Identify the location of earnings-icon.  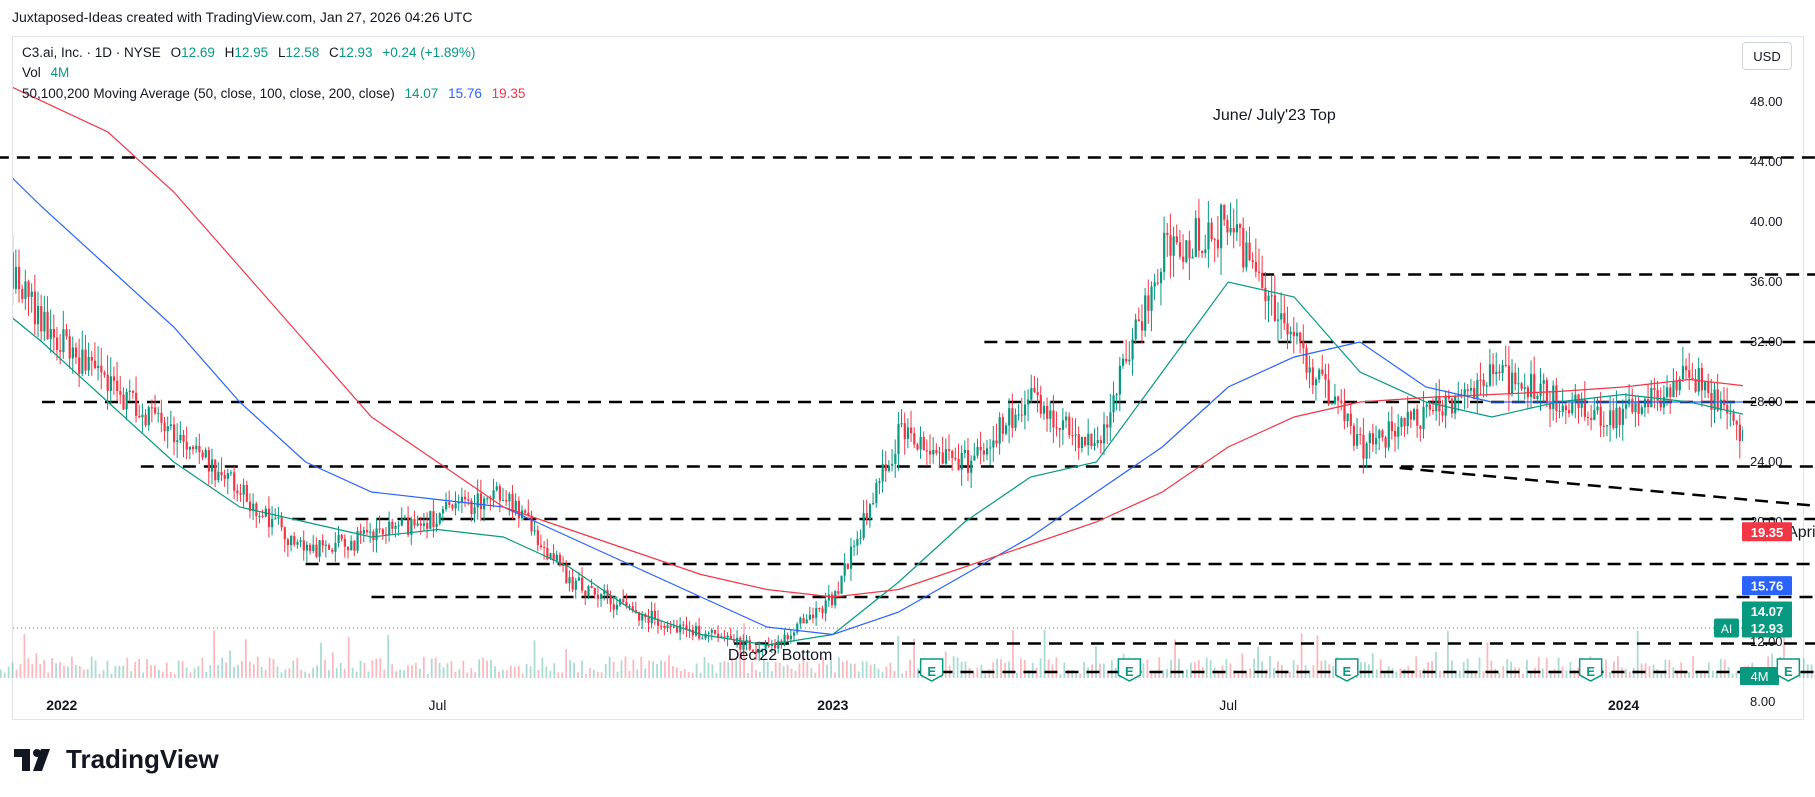
(1129, 670).